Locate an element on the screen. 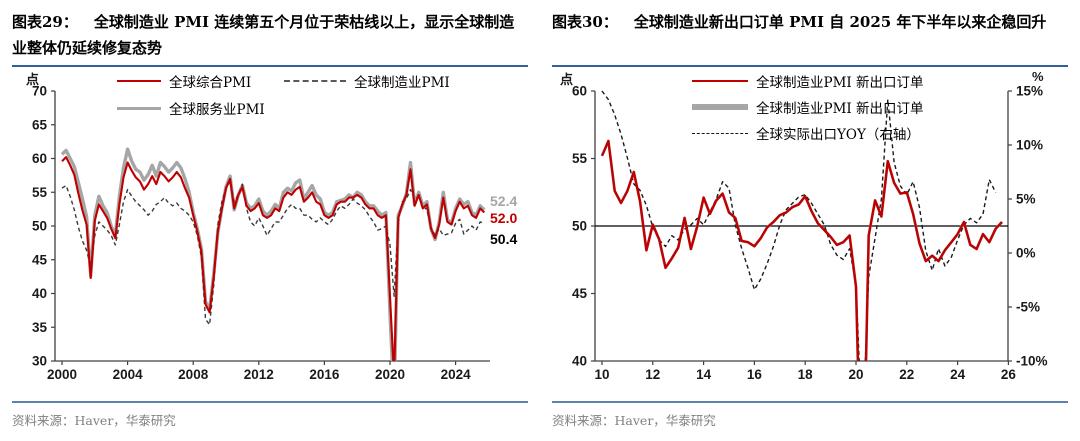  legend-item-new-export-orders-red: 全球制造业PMI 新出口订单 is located at coordinates (808, 81).